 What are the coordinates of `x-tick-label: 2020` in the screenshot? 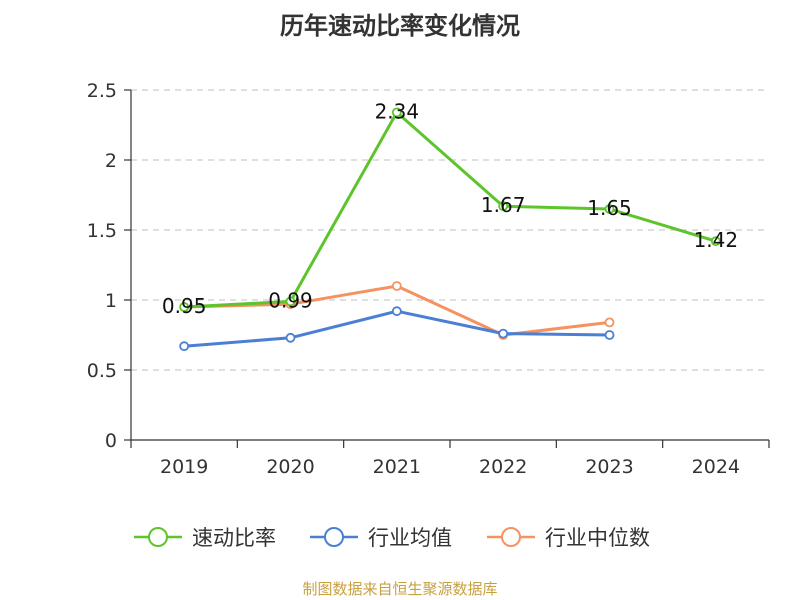 It's located at (290, 467).